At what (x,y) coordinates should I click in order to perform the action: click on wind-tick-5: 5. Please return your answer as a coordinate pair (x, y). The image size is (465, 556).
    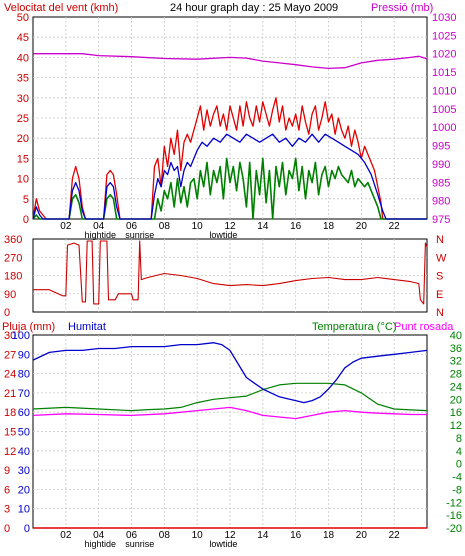
    Looking at the image, I should click on (26, 200).